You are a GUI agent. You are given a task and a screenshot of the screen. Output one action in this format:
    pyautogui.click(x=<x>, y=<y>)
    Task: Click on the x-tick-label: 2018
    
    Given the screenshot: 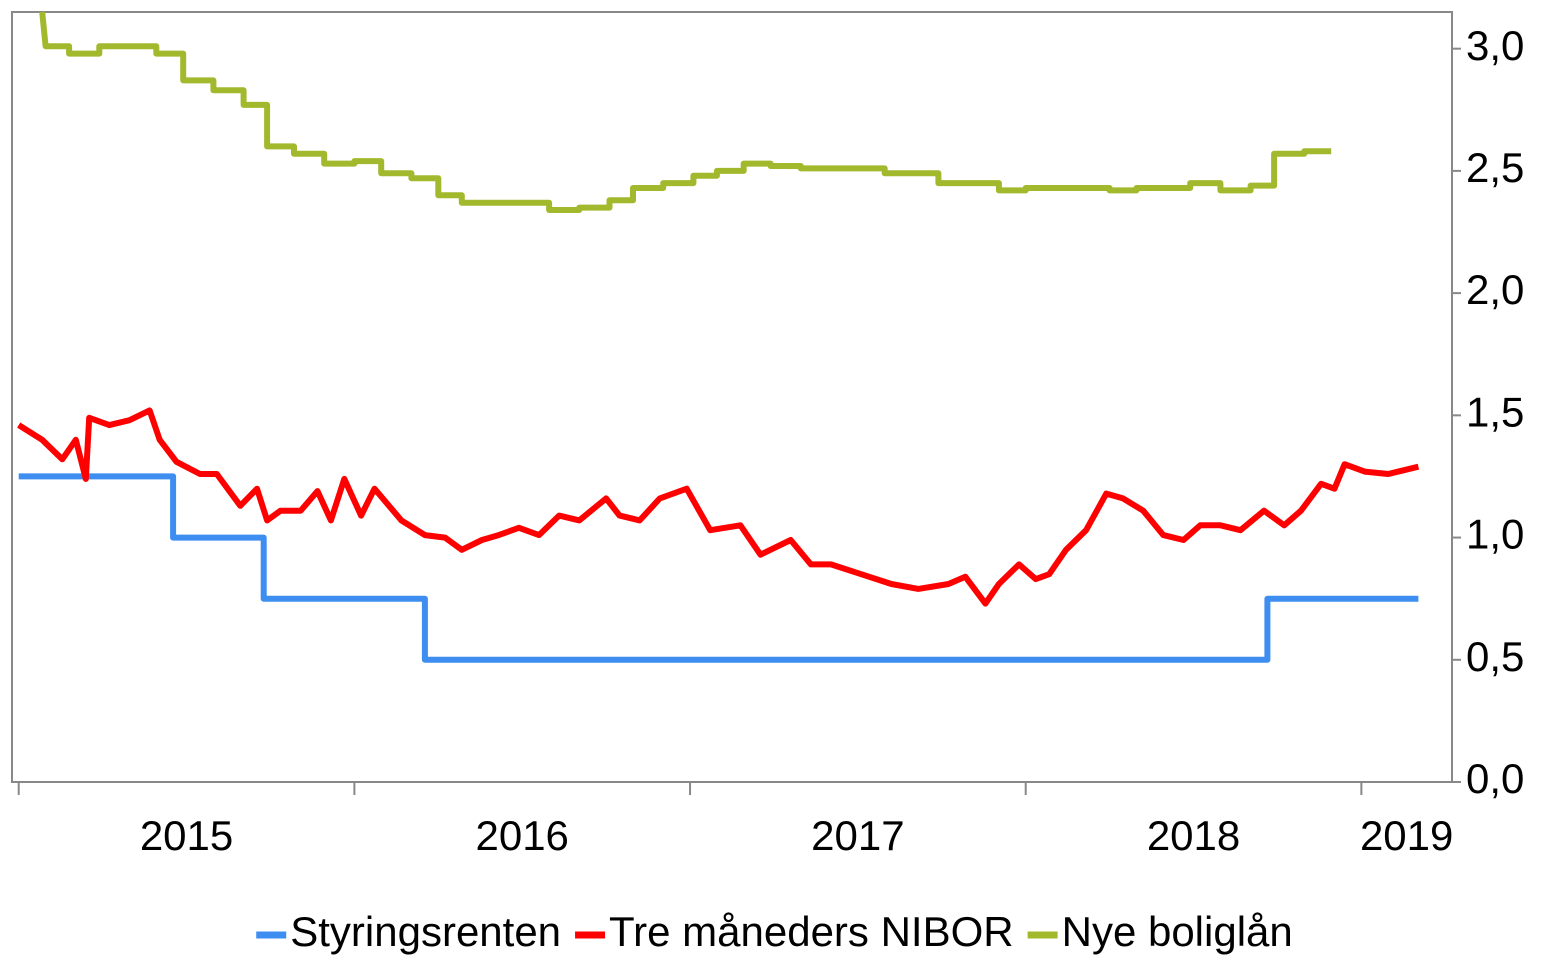 What is the action you would take?
    pyautogui.click(x=1193, y=835)
    